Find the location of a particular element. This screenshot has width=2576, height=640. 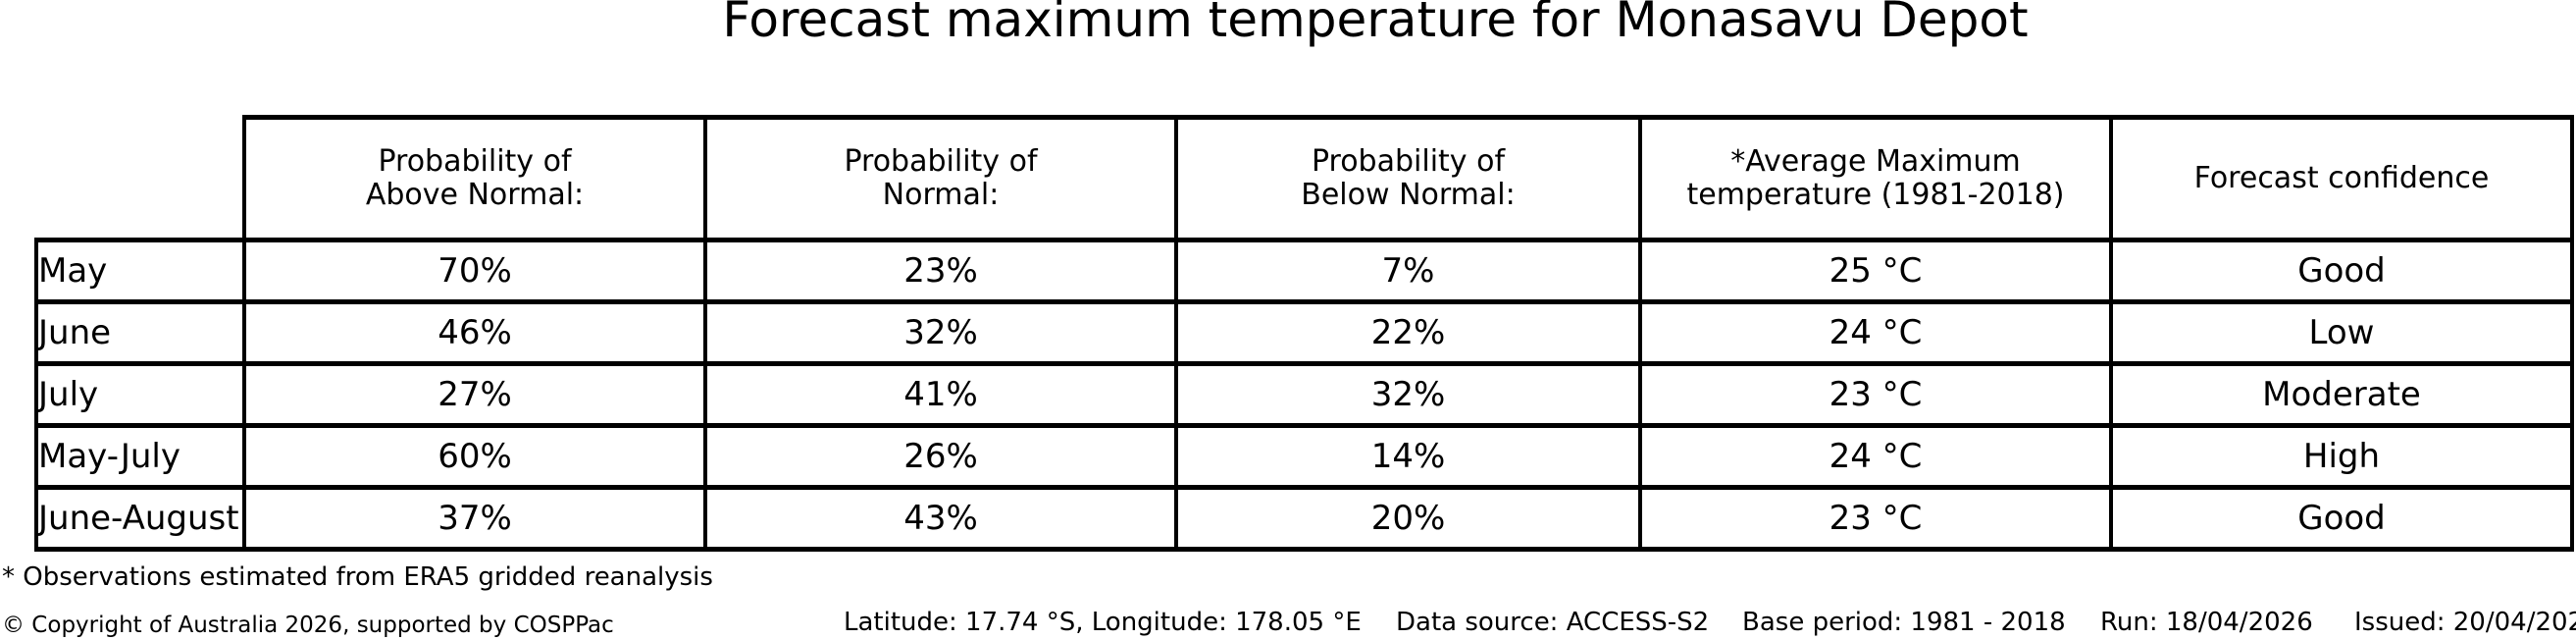

table-row-july: July 27% 41% 32% 23 °C Moderate is located at coordinates (1304, 394).